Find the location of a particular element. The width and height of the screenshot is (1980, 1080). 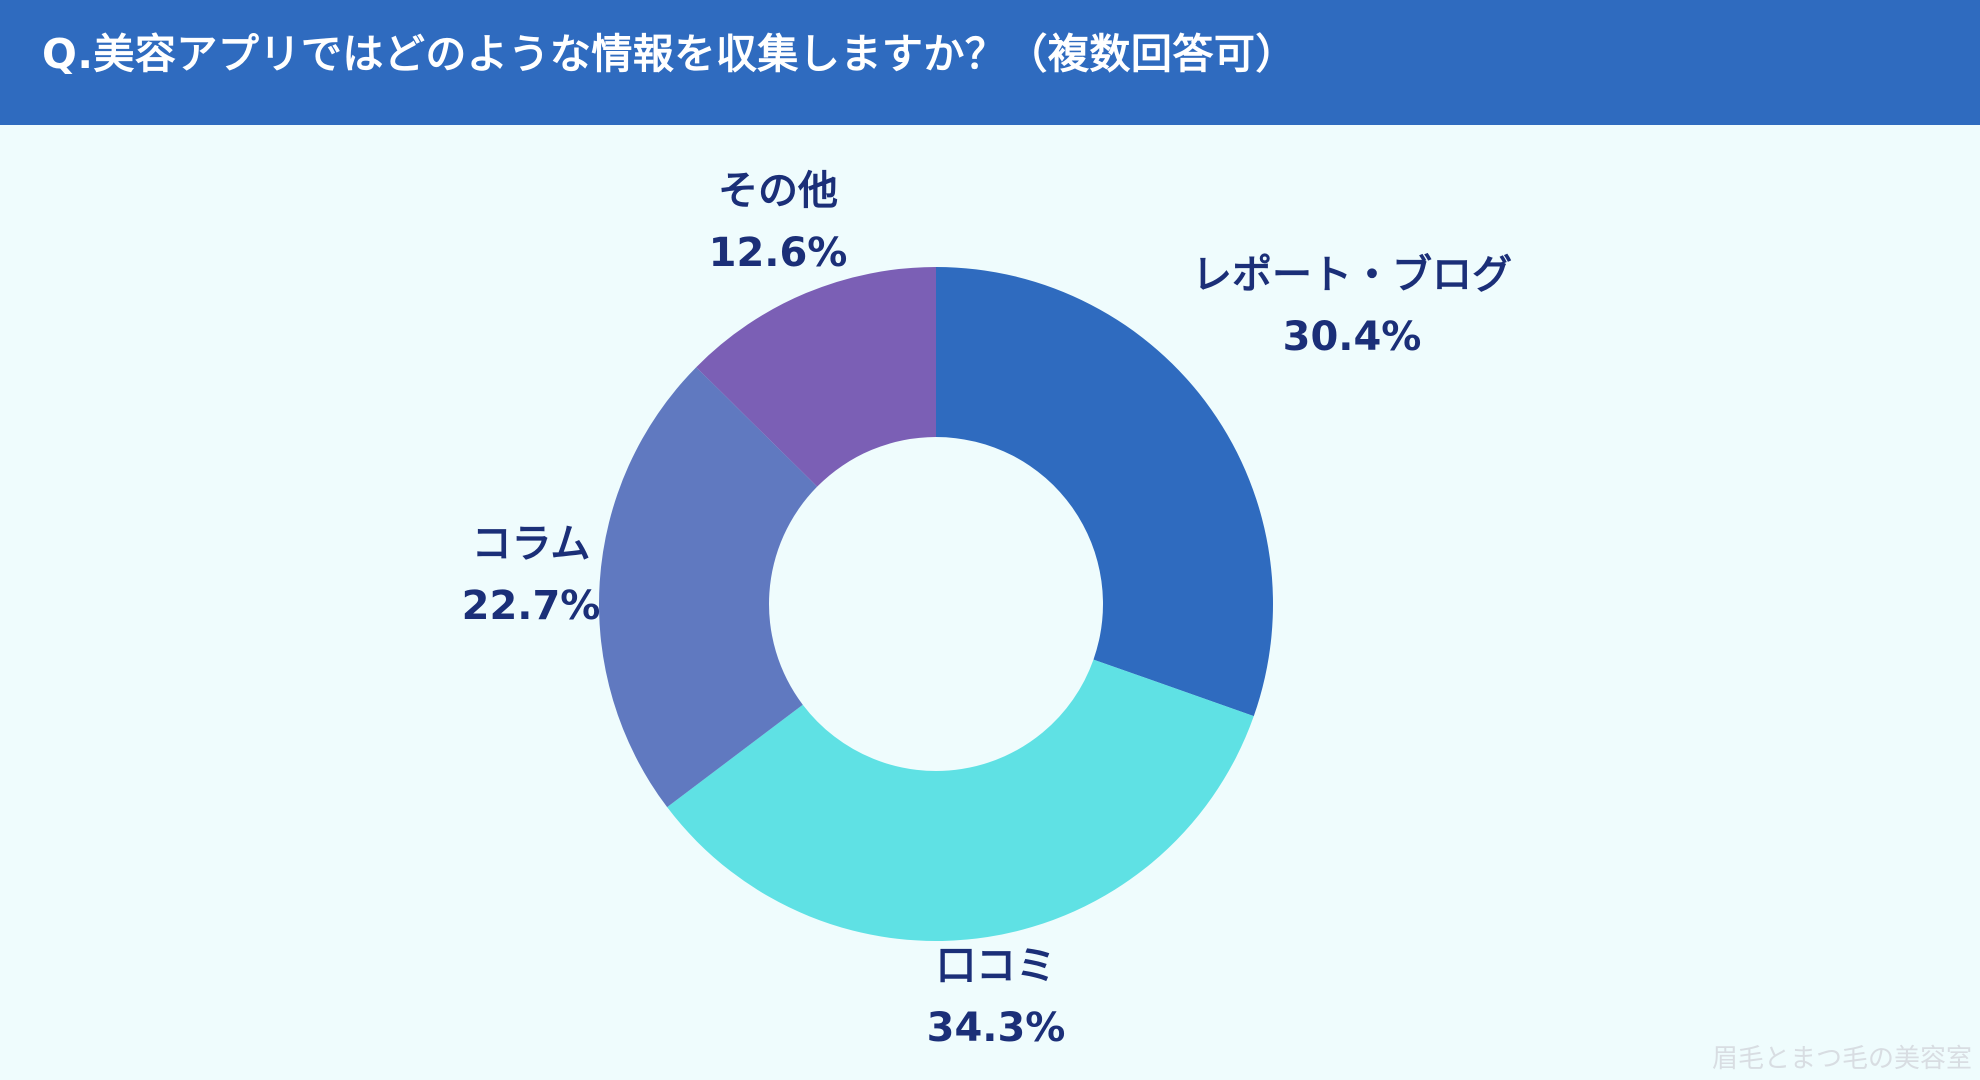

slice-label-report-blog: レポート・ブログ is located at coordinates (1352, 275).